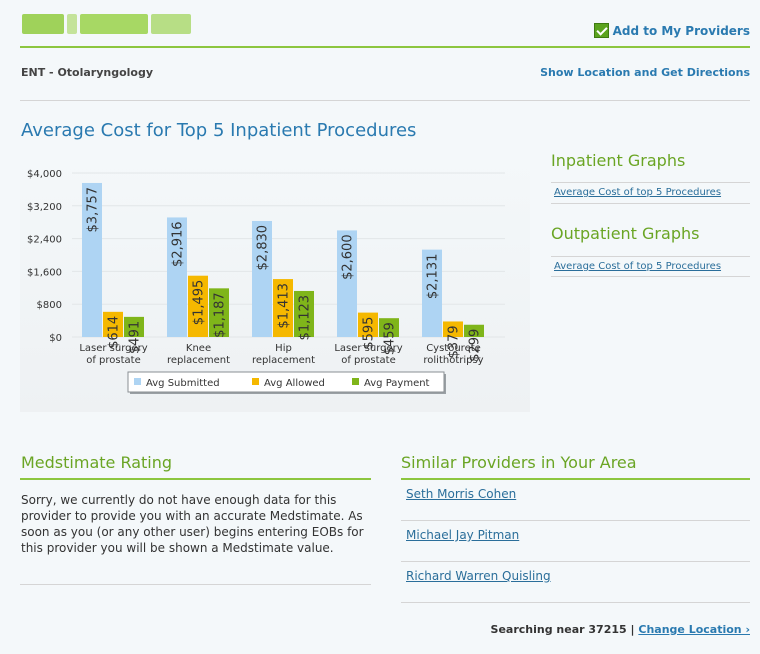 This screenshot has height=654, width=760. What do you see at coordinates (638, 192) in the screenshot?
I see `inpatient-avg-cost-link: Average Cost of top 5 Procedures` at bounding box center [638, 192].